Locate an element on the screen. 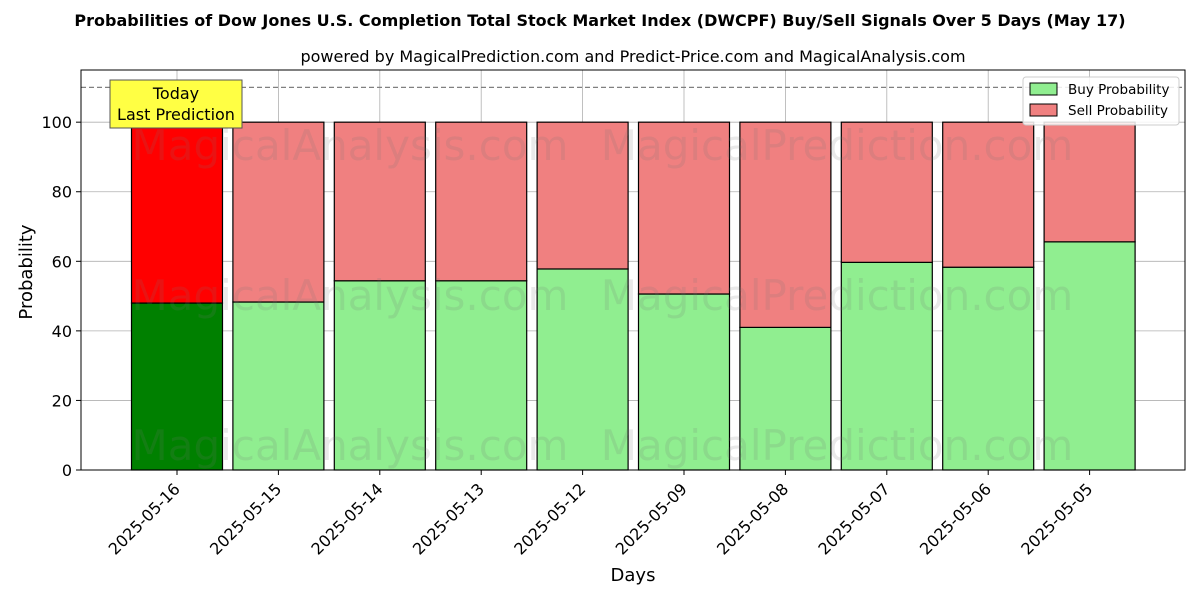 This screenshot has width=1200, height=604. y-tick-label: 20 is located at coordinates (62, 400).